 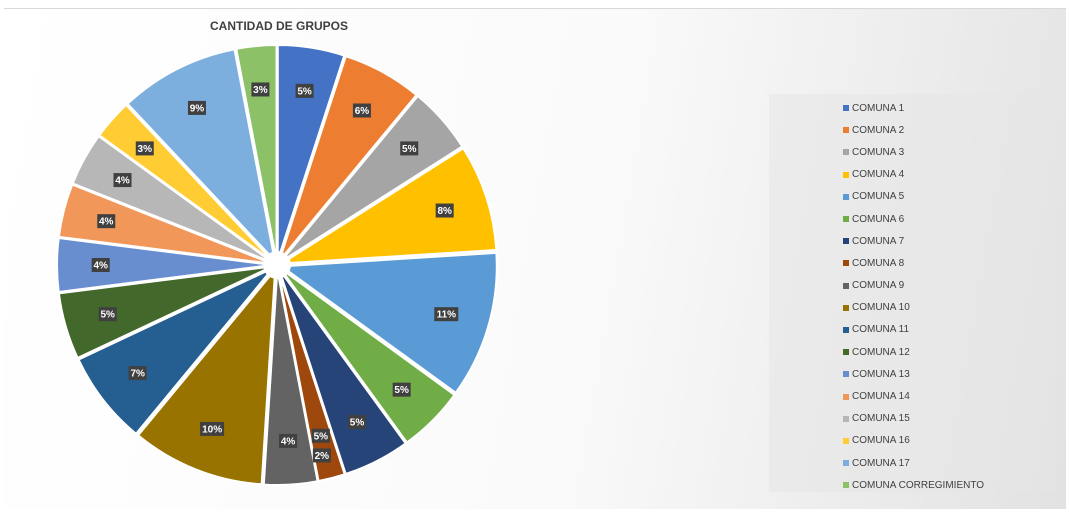 I want to click on svg-text: 7%, so click(x=137, y=374).